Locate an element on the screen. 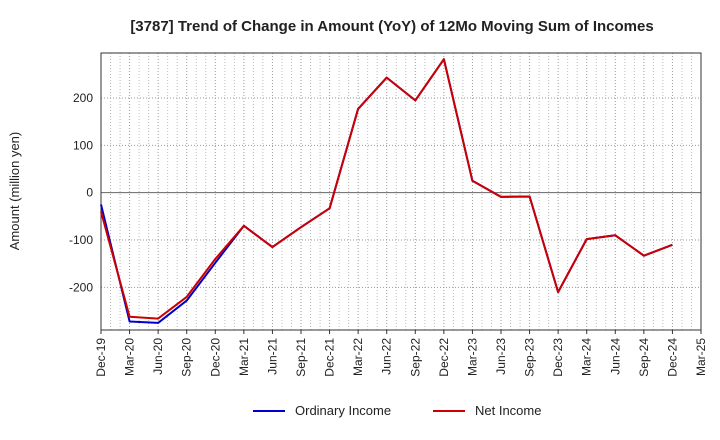 This screenshot has height=440, width=720. y-tick-label: 0 is located at coordinates (89, 193).